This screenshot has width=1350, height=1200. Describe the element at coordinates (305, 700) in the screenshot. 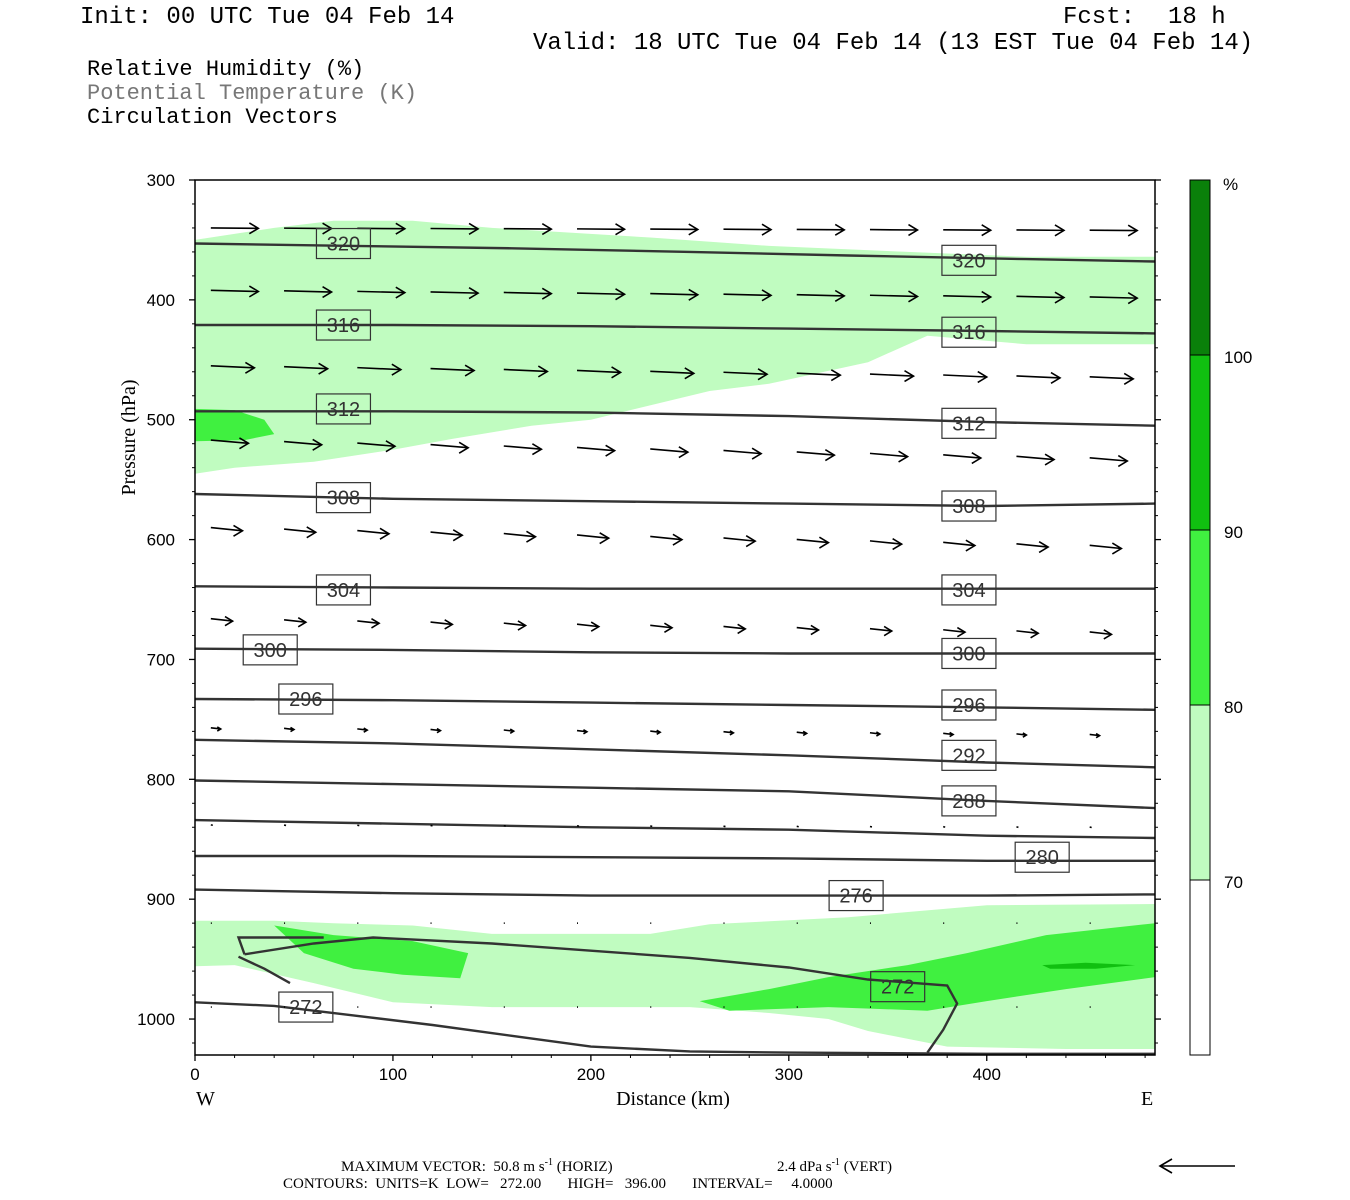

I see `contour-label-text: 296` at that location.